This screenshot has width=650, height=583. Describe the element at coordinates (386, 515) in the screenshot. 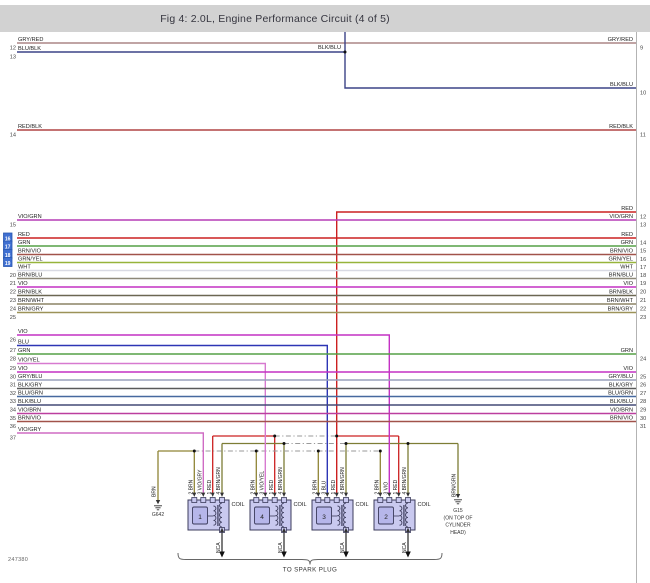

I see `coil-primary-box` at that location.